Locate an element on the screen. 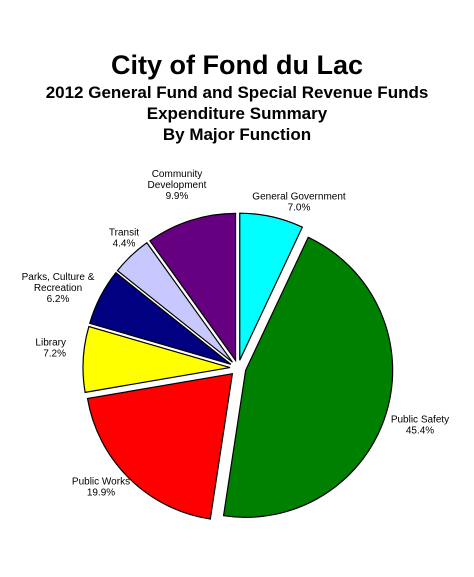 The height and width of the screenshot is (577, 474). pie-slice-parks-culture-recreation is located at coordinates (160, 318).